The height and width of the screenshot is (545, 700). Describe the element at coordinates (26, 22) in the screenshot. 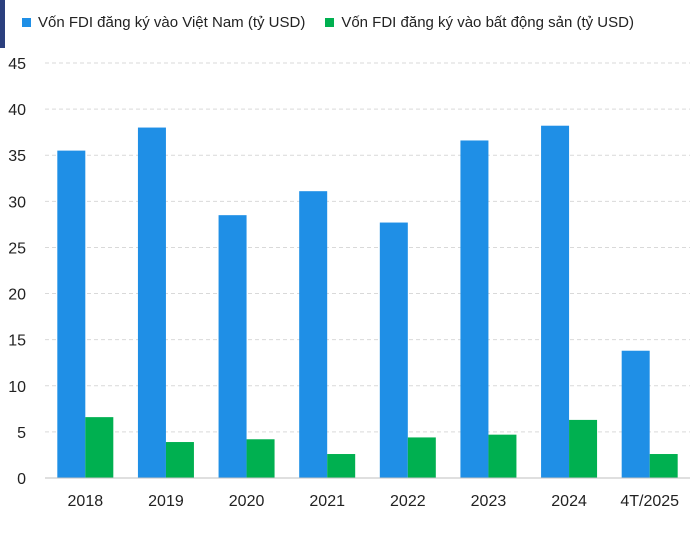

I see `legend-swatch-fdi-vietnam` at that location.